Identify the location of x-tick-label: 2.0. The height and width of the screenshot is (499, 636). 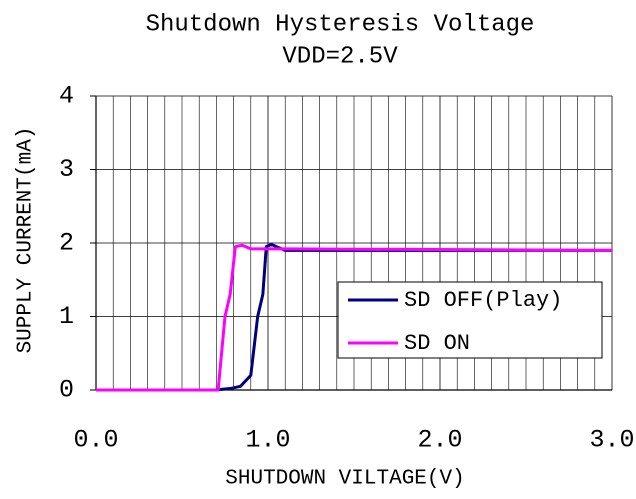
(439, 440).